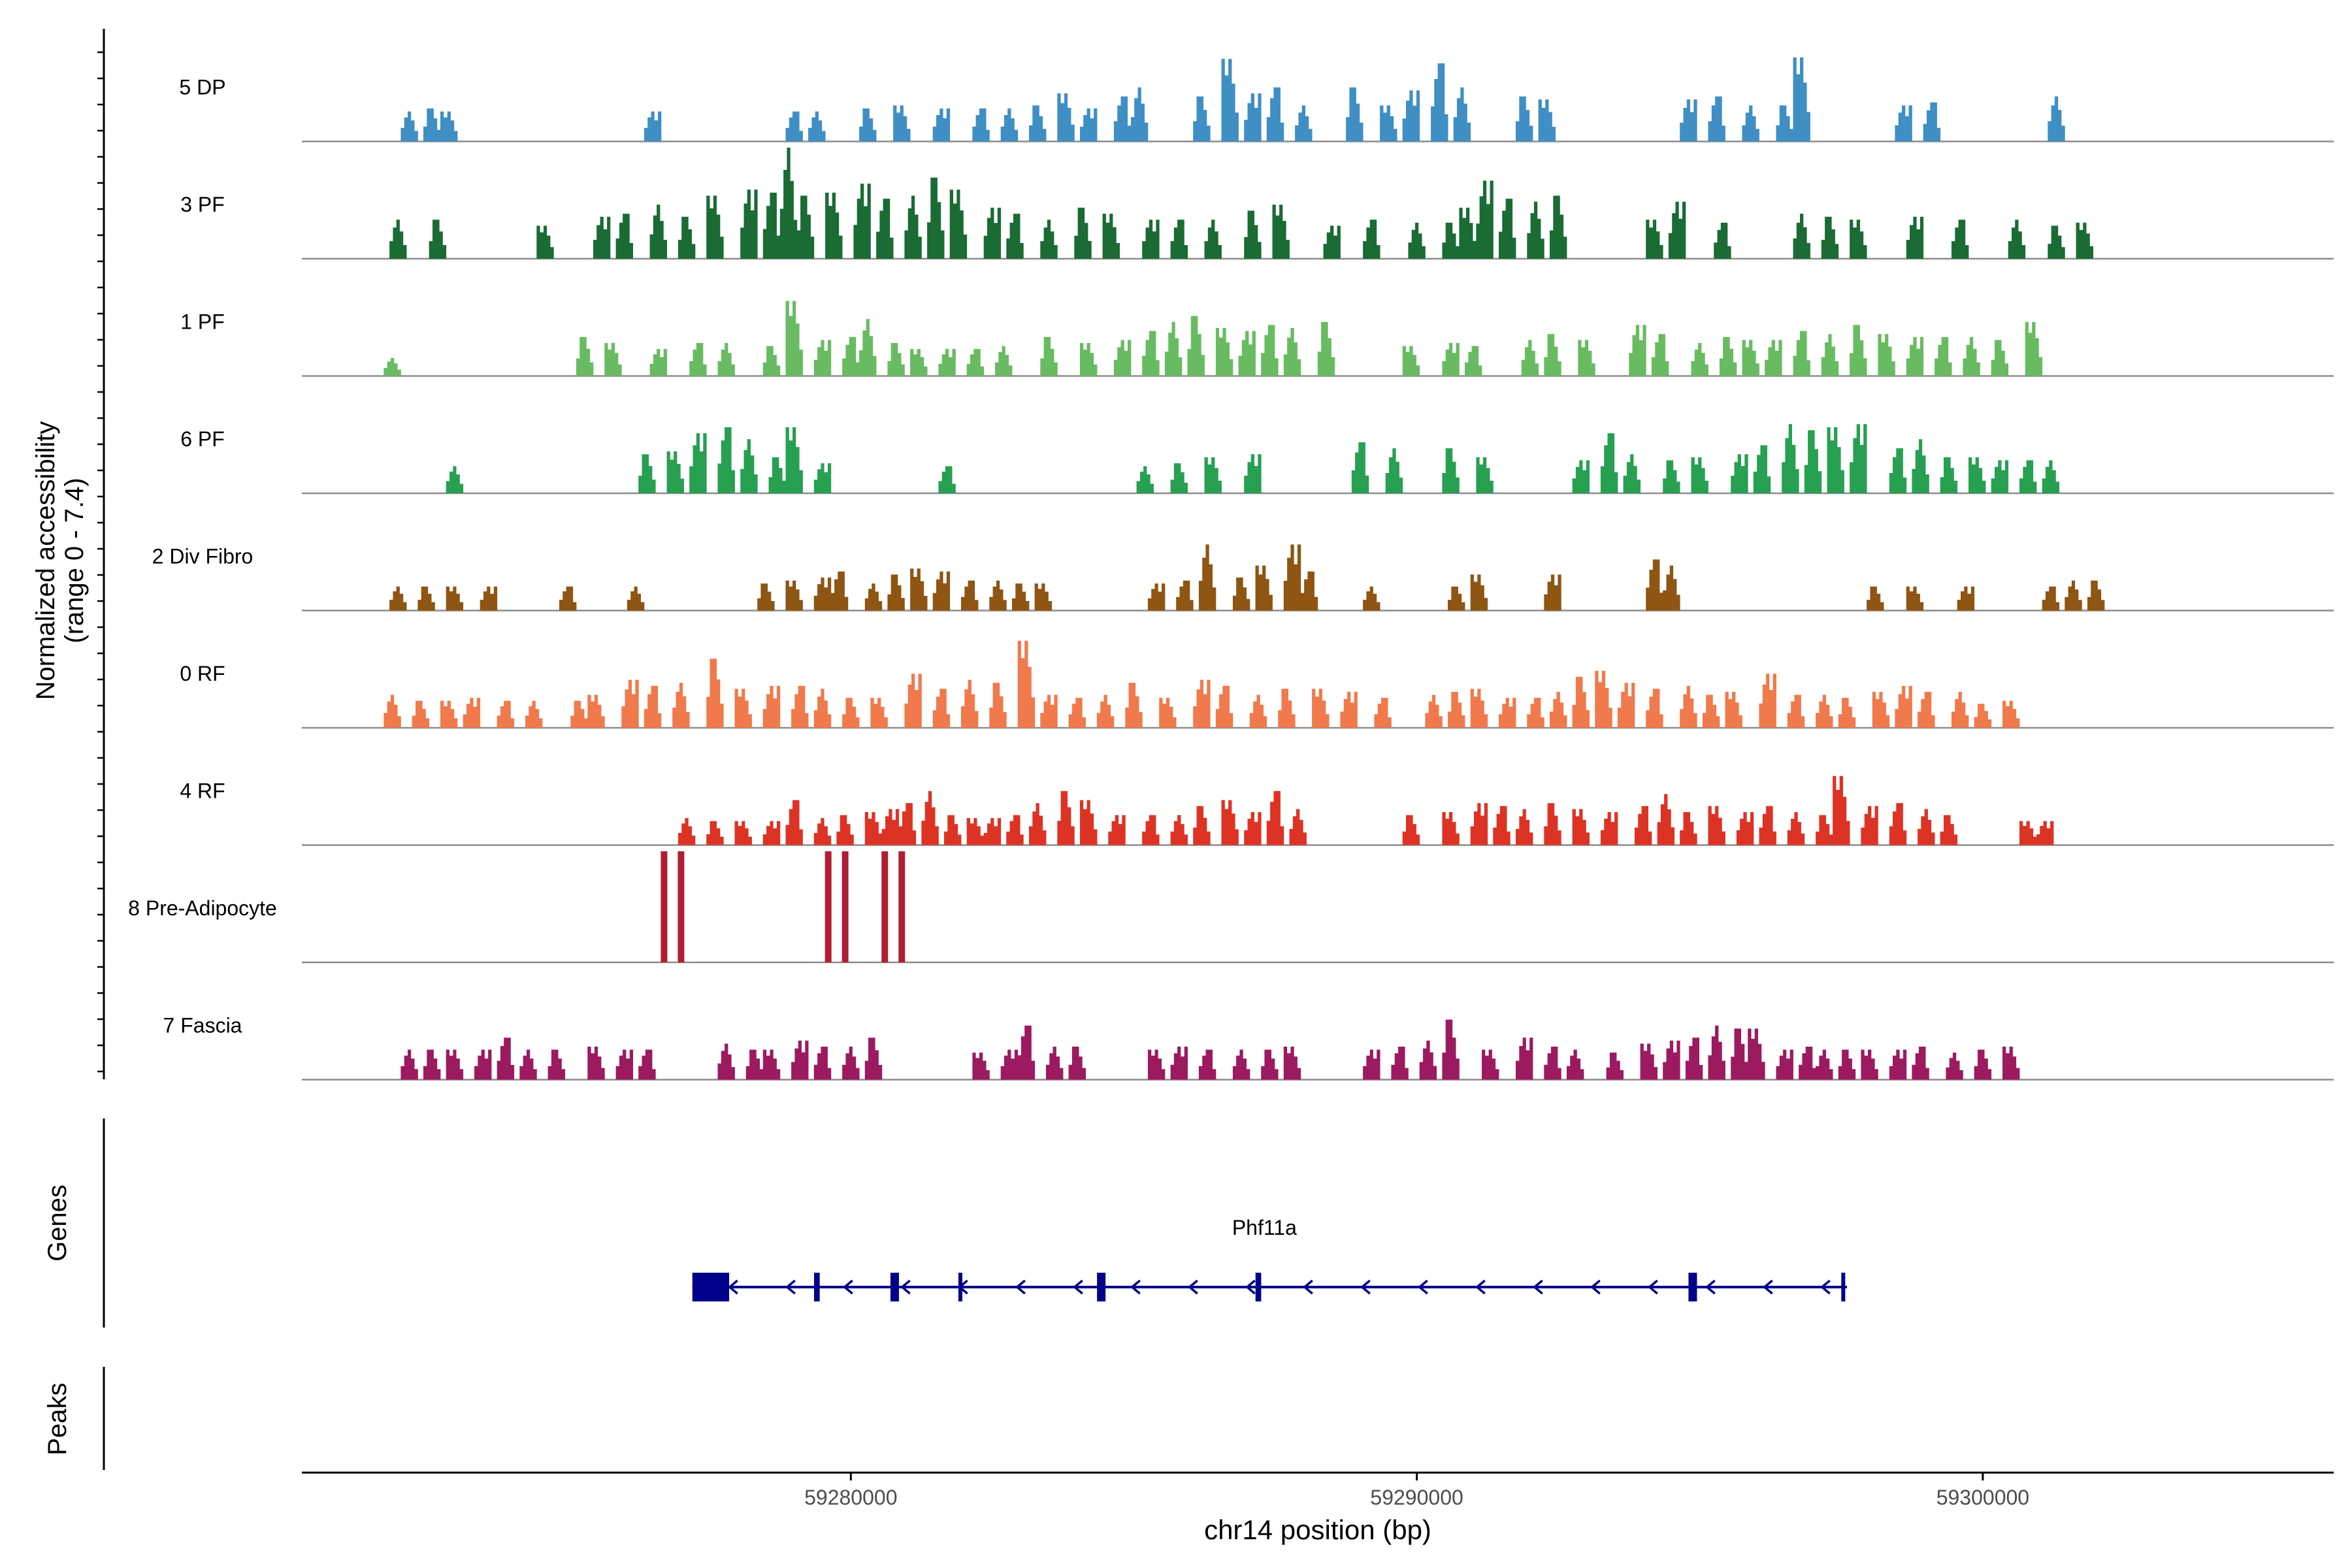  What do you see at coordinates (850, 1497) in the screenshot?
I see `x-tick-label: 59280000` at bounding box center [850, 1497].